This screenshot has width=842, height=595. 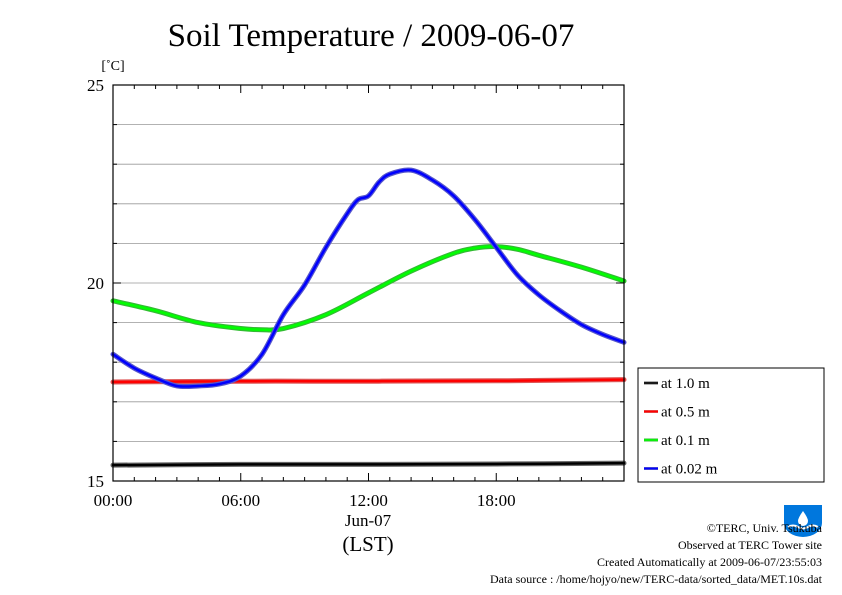 I want to click on terc-logo-icon, so click(x=803, y=521).